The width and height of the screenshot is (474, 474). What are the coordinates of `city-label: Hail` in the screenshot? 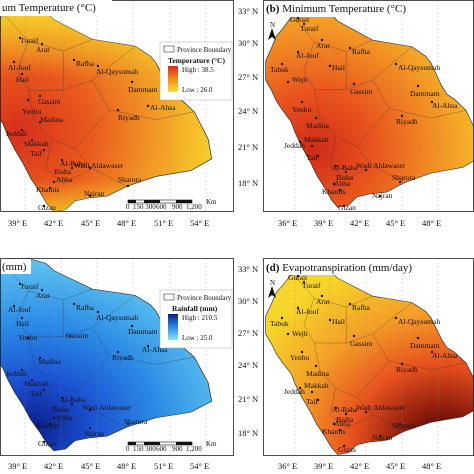 It's located at (338, 321).